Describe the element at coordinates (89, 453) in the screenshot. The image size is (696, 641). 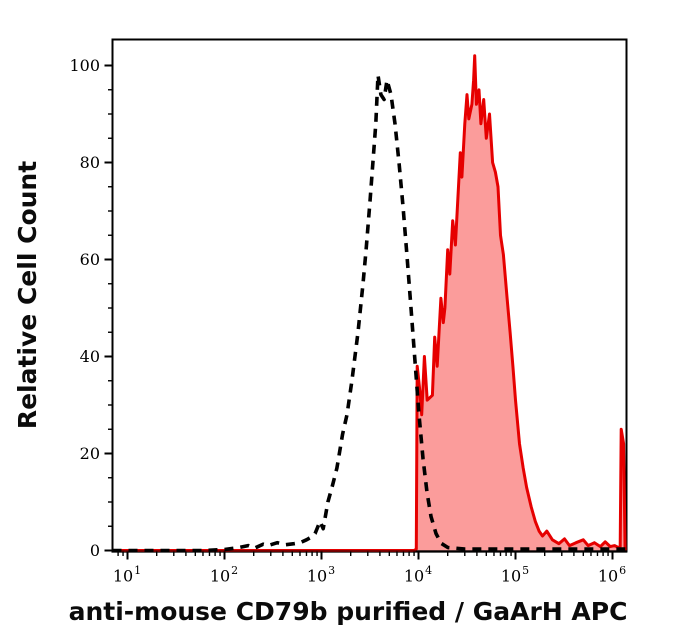
I see `y-tick-label-20: 20` at that location.